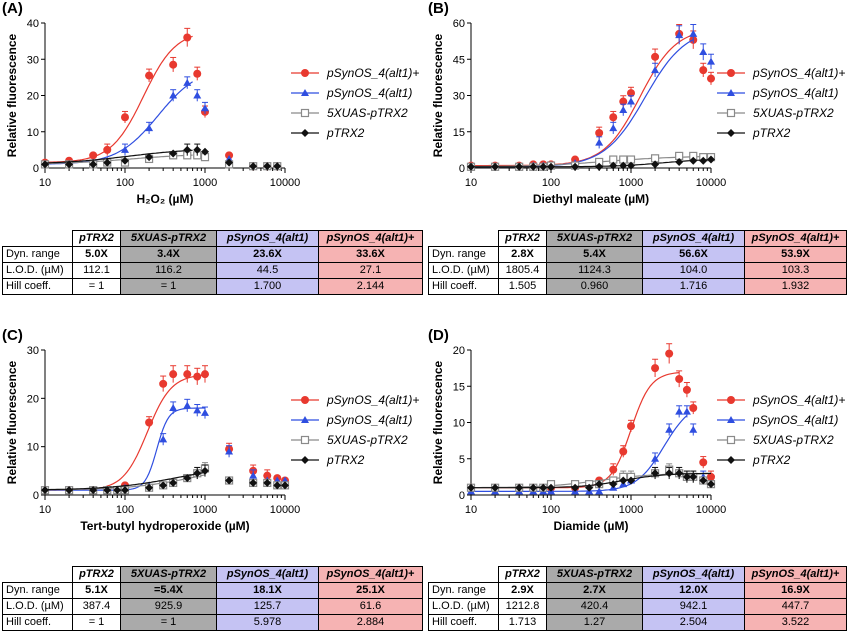  I want to click on cell: 27.1, so click(370, 270).